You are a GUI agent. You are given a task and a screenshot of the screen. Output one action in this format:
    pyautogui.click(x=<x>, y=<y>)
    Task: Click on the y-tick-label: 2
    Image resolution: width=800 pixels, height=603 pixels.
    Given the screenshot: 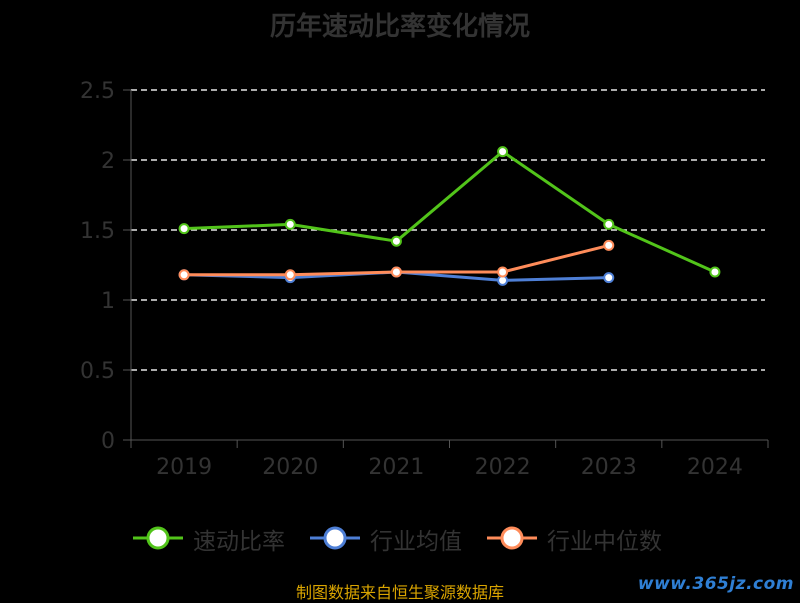 What is the action you would take?
    pyautogui.click(x=108, y=161)
    